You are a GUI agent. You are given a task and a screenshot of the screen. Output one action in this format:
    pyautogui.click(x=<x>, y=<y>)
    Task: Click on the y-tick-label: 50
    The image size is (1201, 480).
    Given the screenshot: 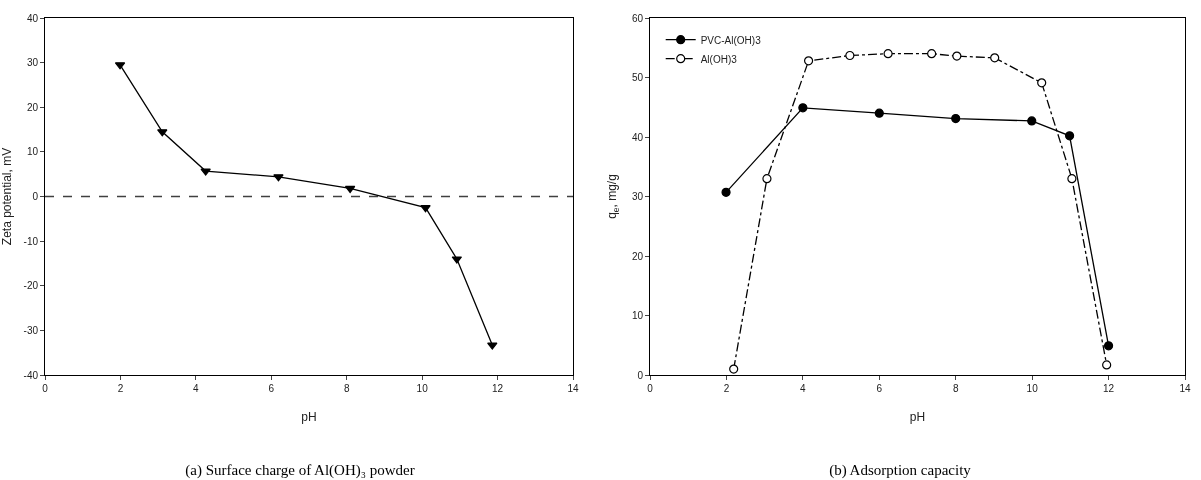 What is the action you would take?
    pyautogui.click(x=637, y=77)
    